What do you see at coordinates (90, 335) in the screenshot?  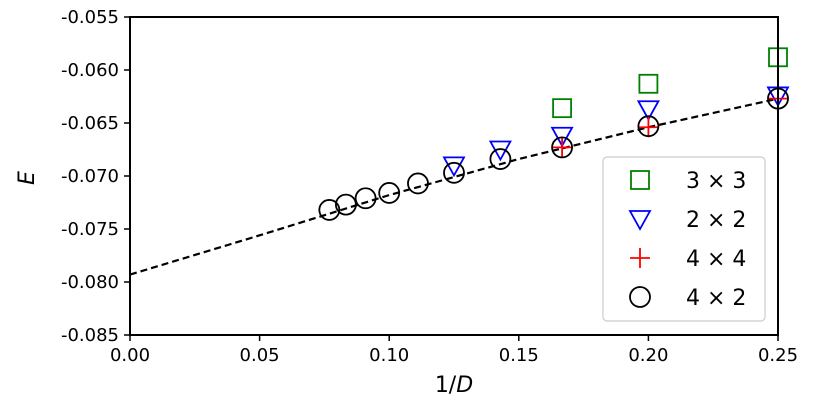 I see `y-tick-label: -0.085` at bounding box center [90, 335].